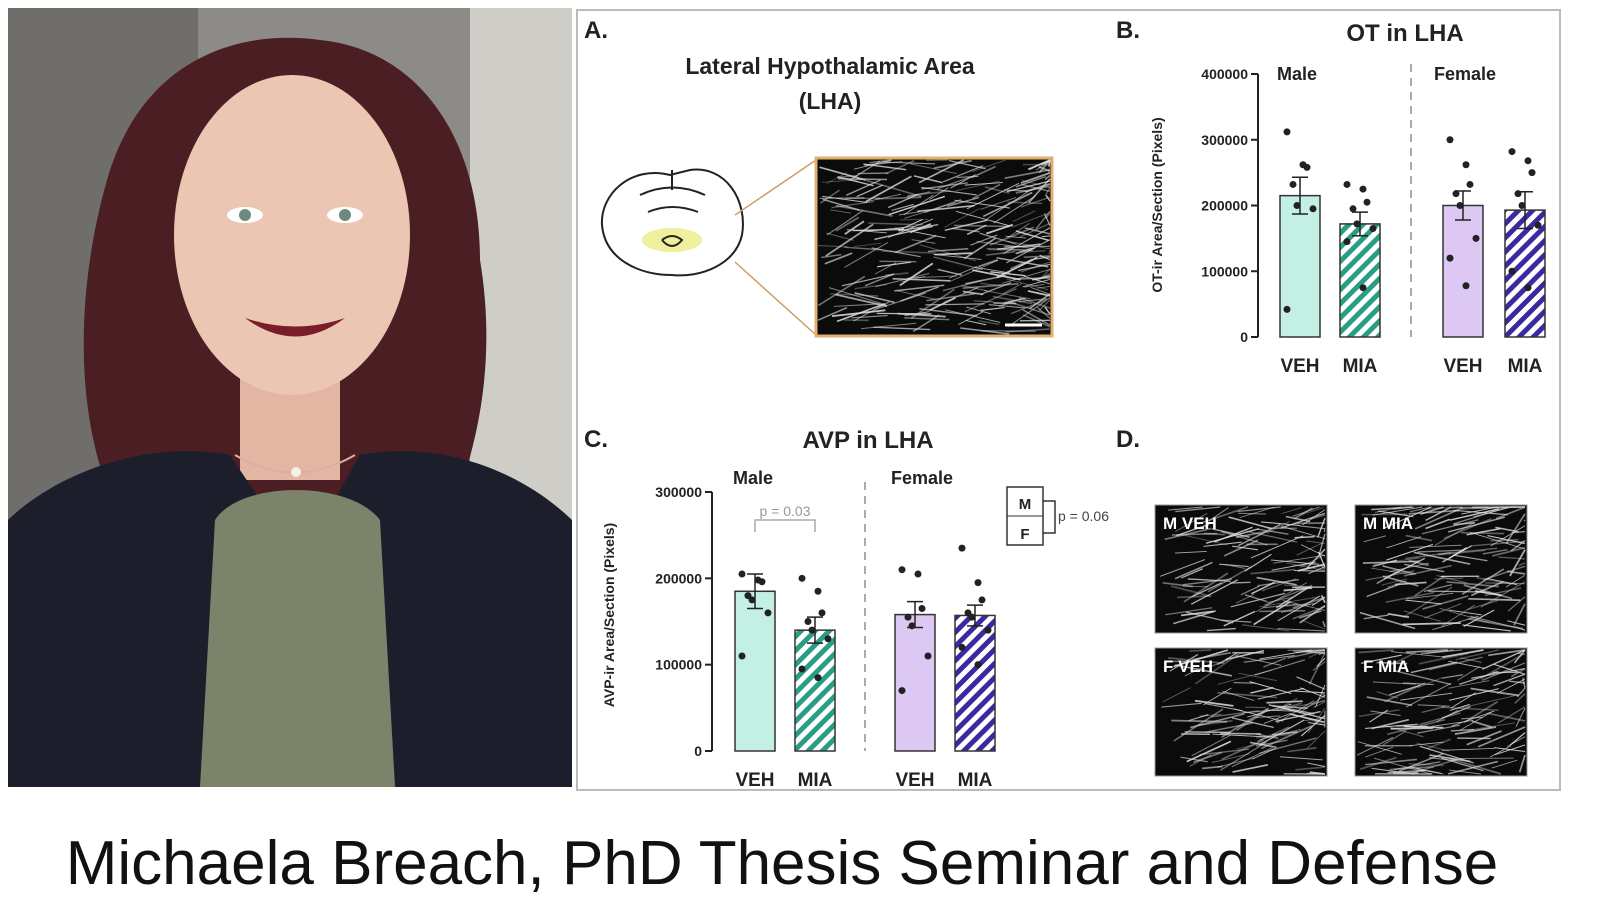 The height and width of the screenshot is (905, 1600). Describe the element at coordinates (1297, 74) in the screenshot. I see `group-label: Male` at that location.